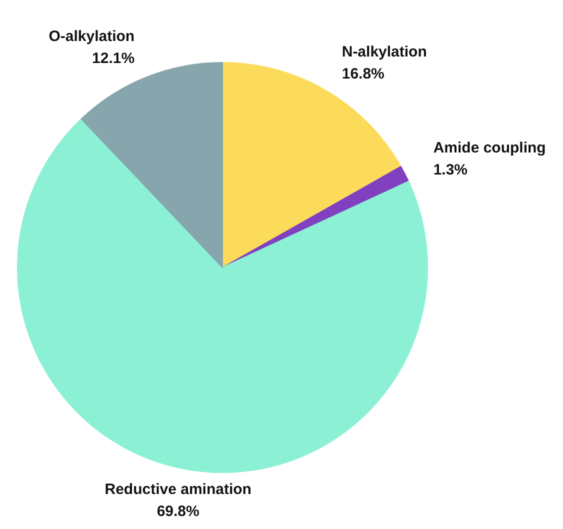 This screenshot has width=563, height=529. I want to click on slice-label: Reductive amination, so click(178, 489).